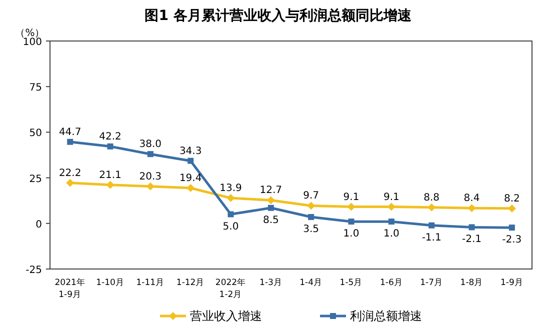 The image size is (557, 333). I want to click on xtick: 1-12月, so click(190, 283).